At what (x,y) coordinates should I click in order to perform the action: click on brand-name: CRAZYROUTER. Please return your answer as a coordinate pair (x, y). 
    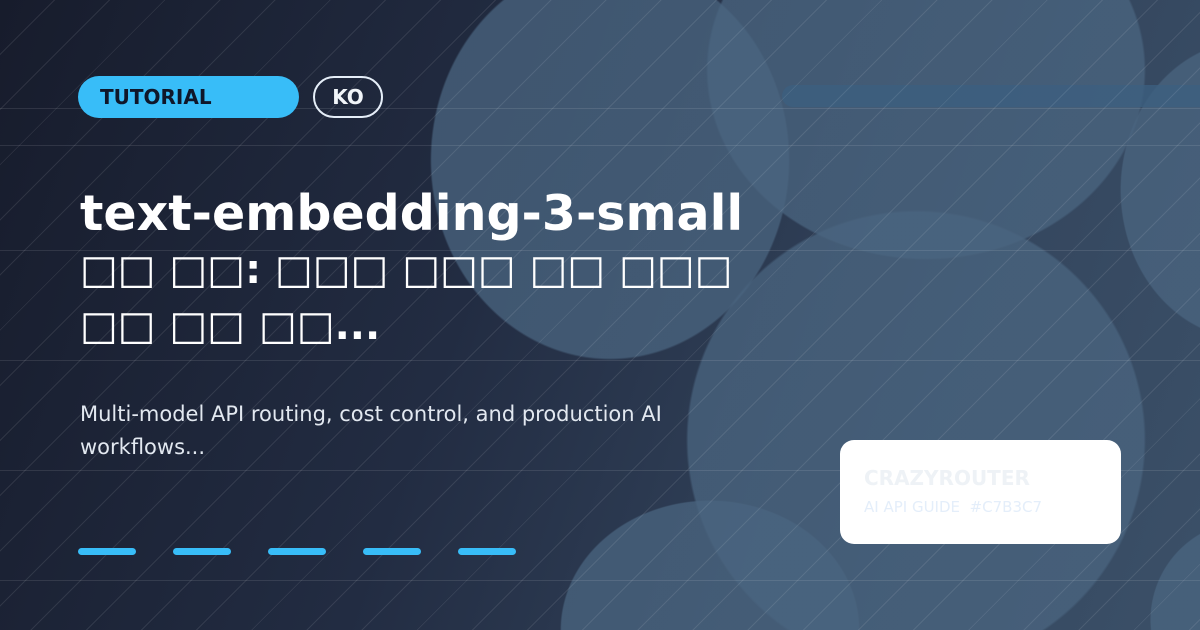
    Looking at the image, I should click on (947, 478).